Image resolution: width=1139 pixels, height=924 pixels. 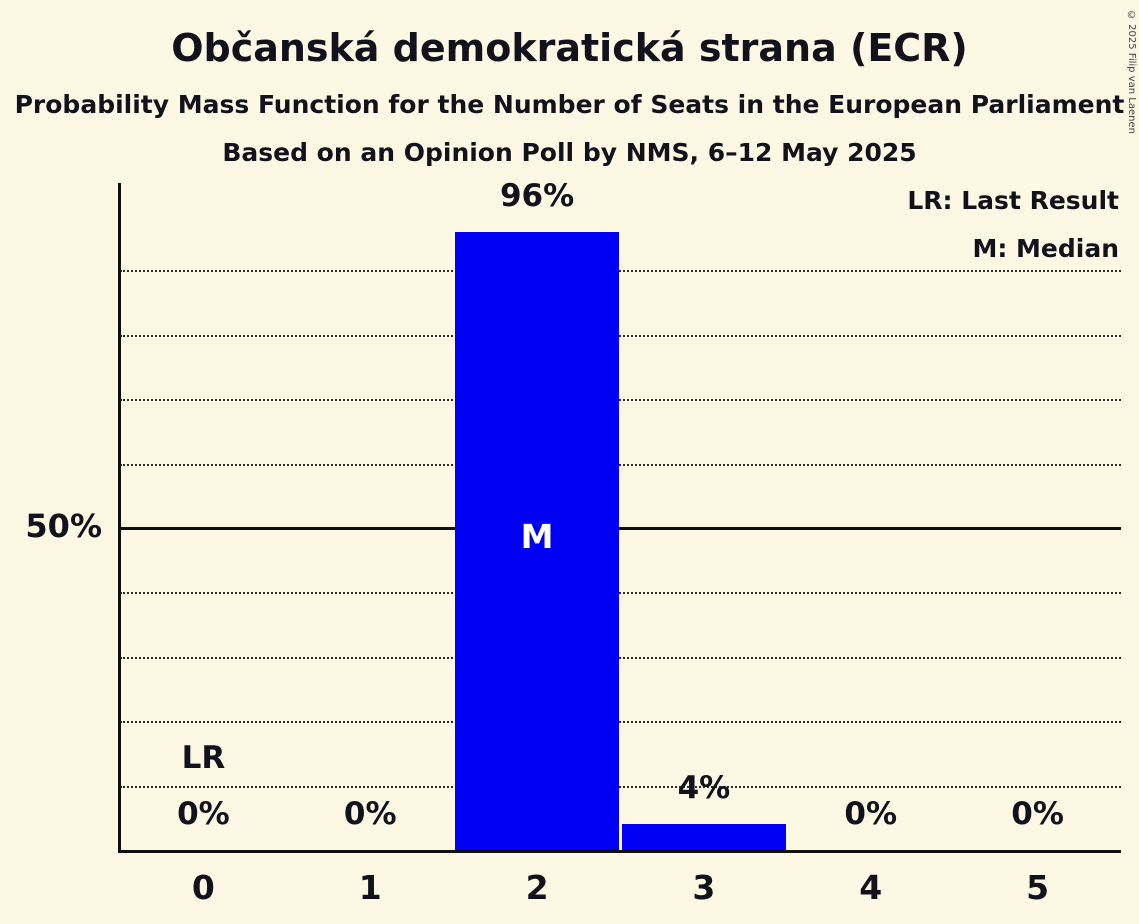 What do you see at coordinates (537, 887) in the screenshot?
I see `x-axis-label-2: 2` at bounding box center [537, 887].